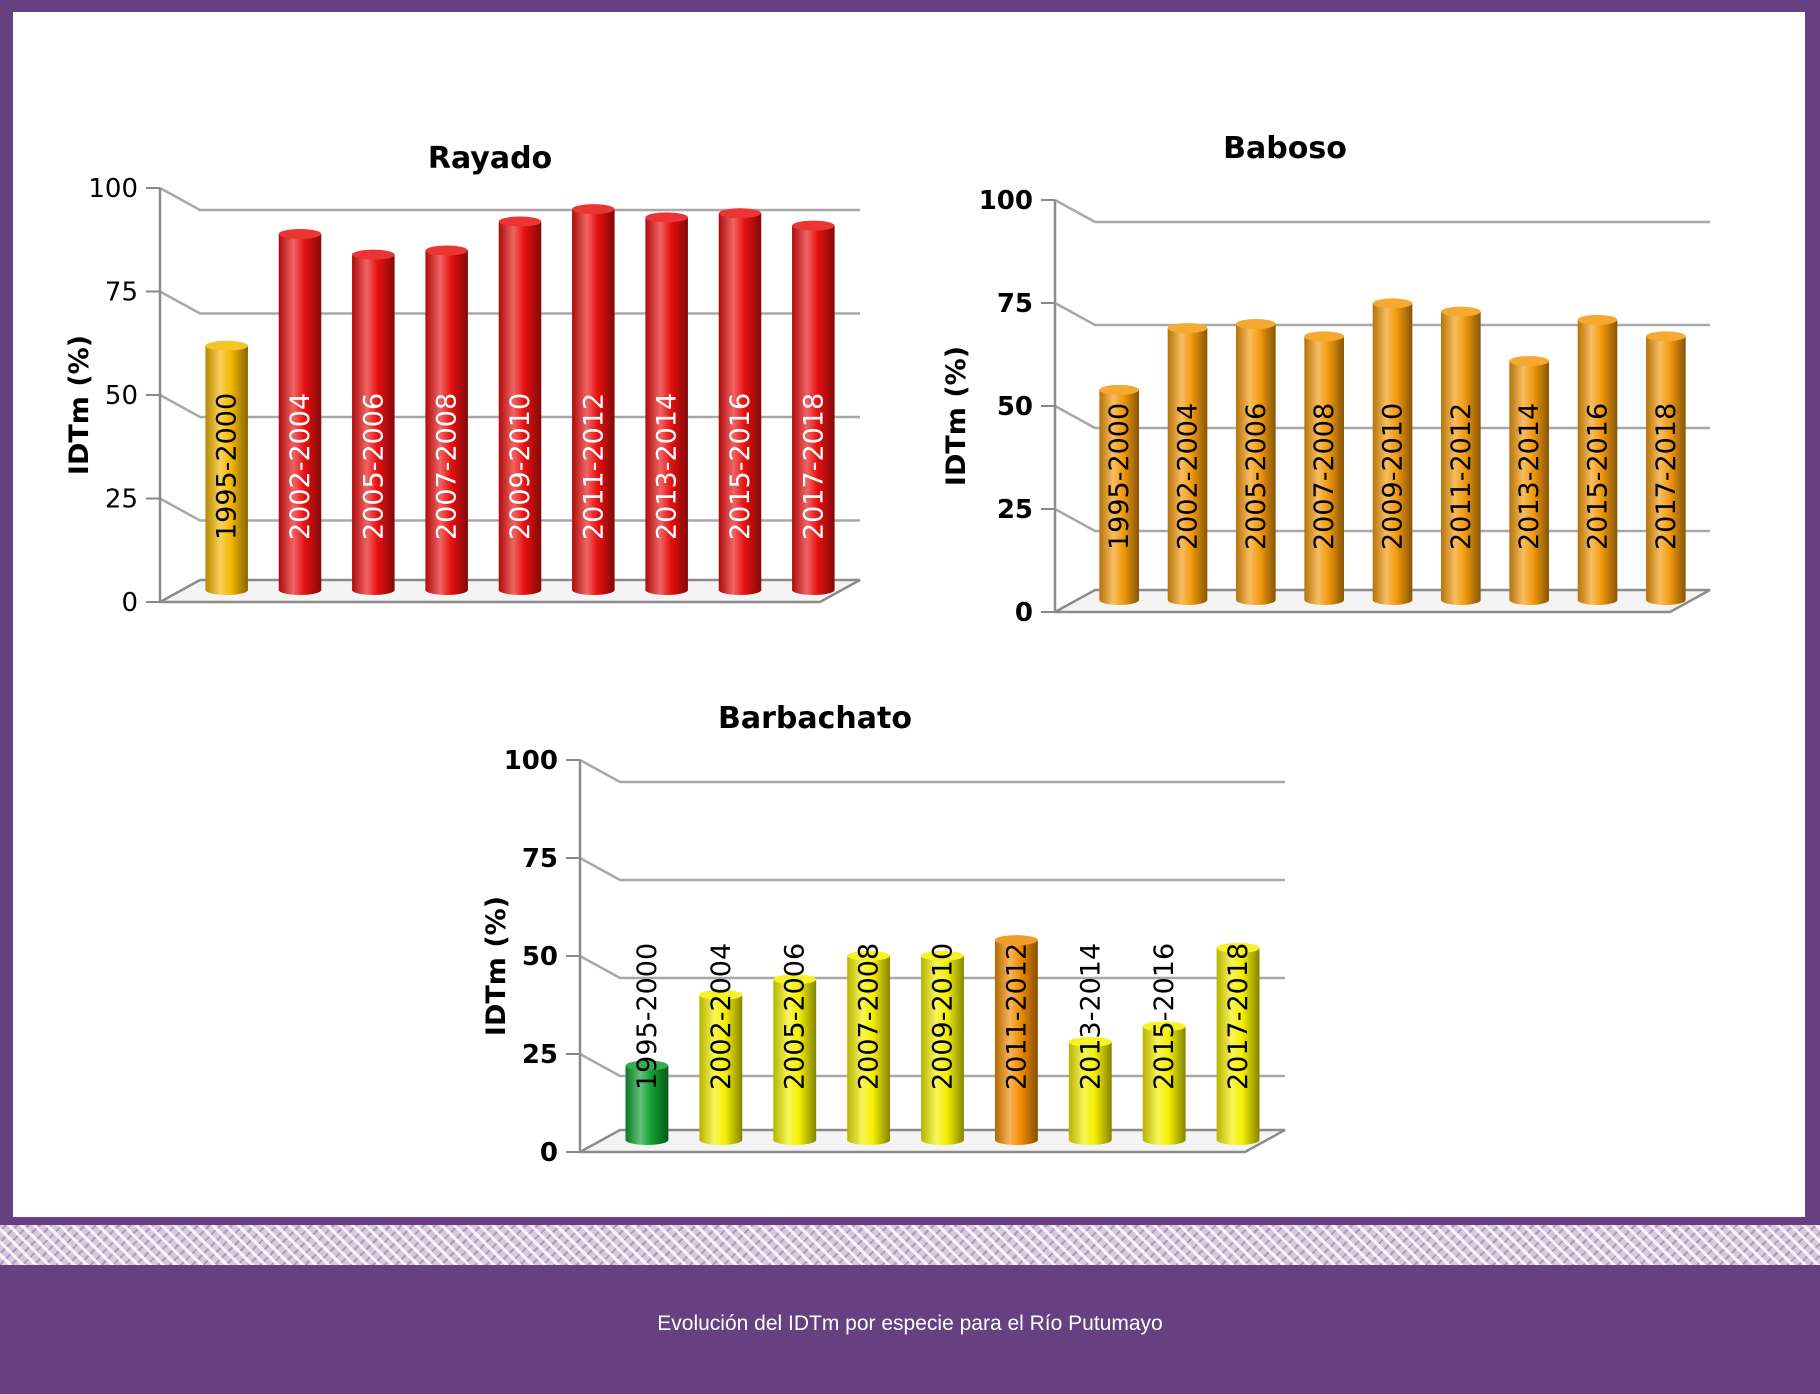 This screenshot has height=1394, width=1820. What do you see at coordinates (910, 1245) in the screenshot?
I see `decorative-pattern-band` at bounding box center [910, 1245].